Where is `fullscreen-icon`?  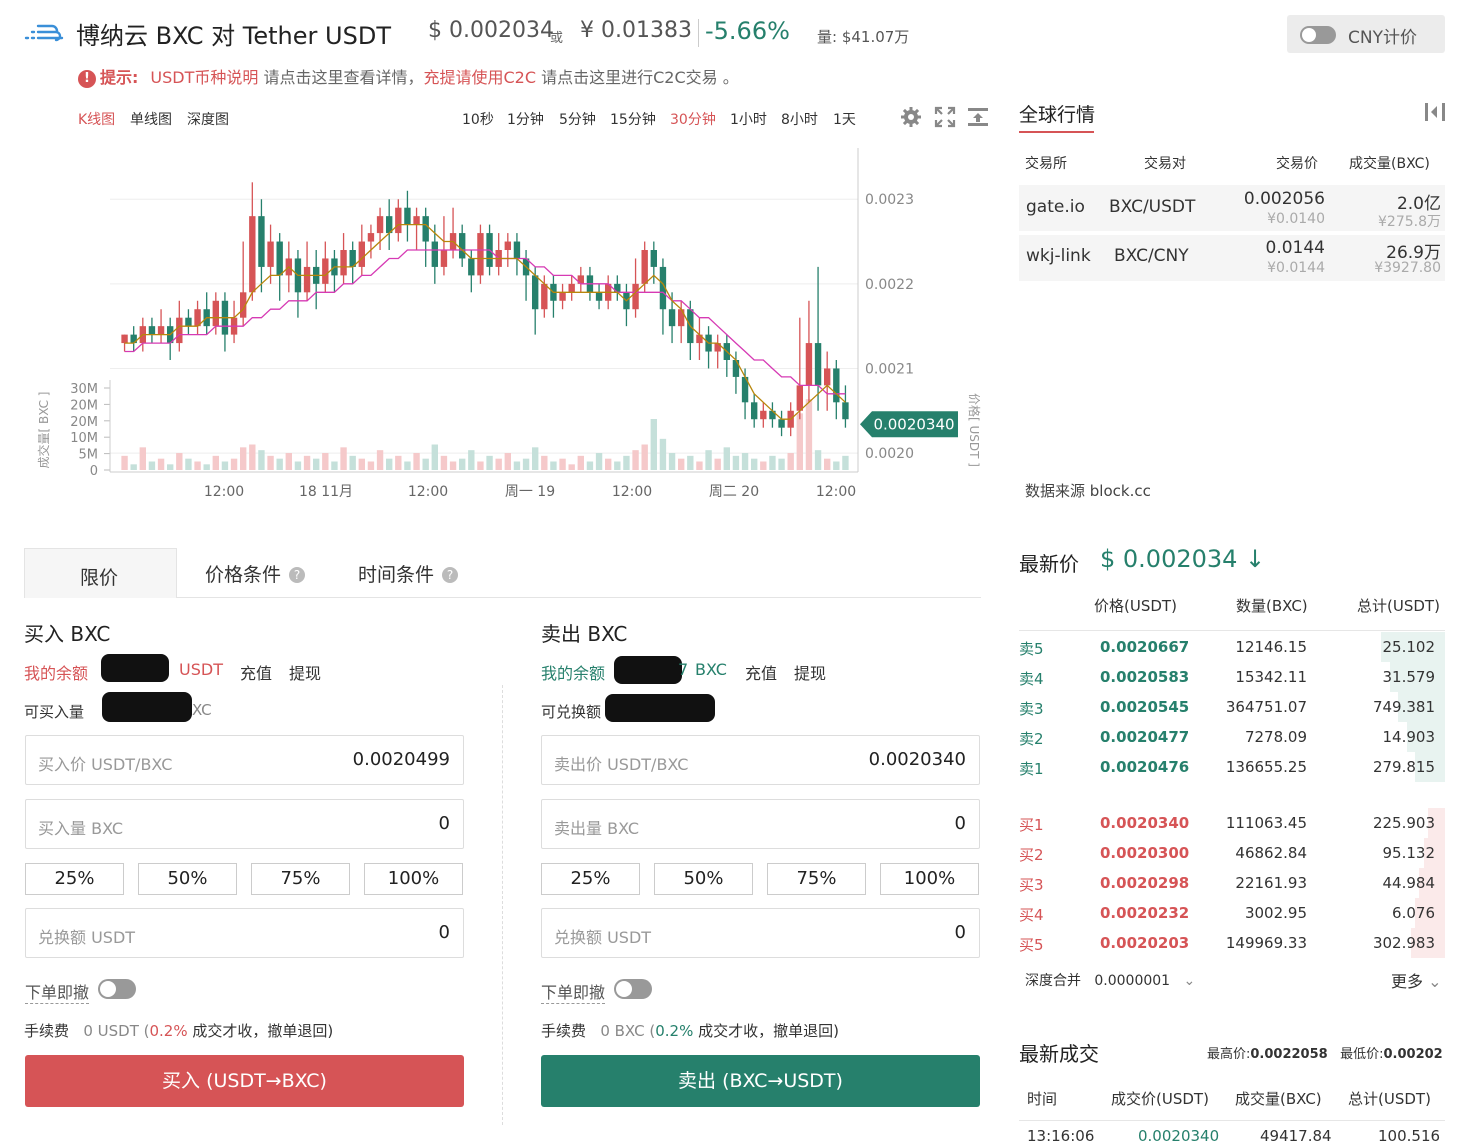 fullscreen-icon is located at coordinates (945, 117).